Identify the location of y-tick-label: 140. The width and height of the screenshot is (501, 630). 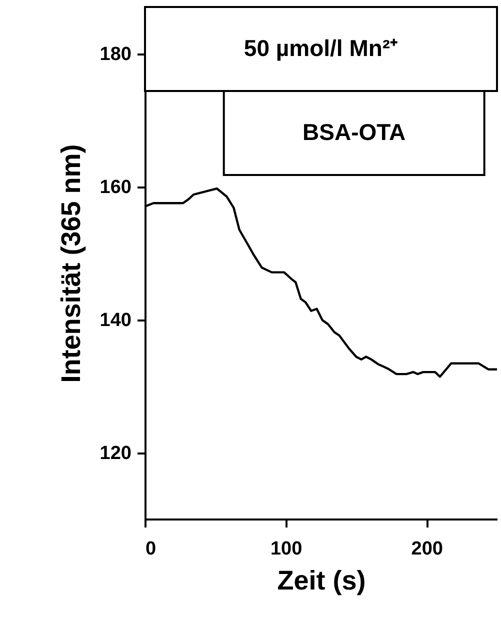
(116, 321).